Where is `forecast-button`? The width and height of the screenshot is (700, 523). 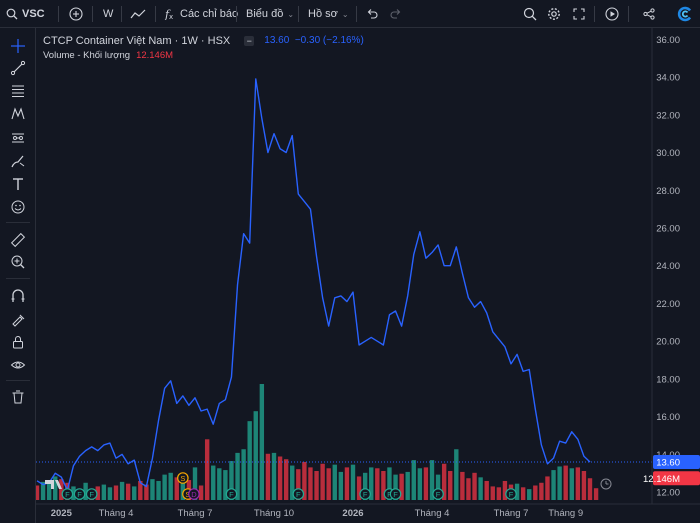
forecast-button is located at coordinates (18, 138).